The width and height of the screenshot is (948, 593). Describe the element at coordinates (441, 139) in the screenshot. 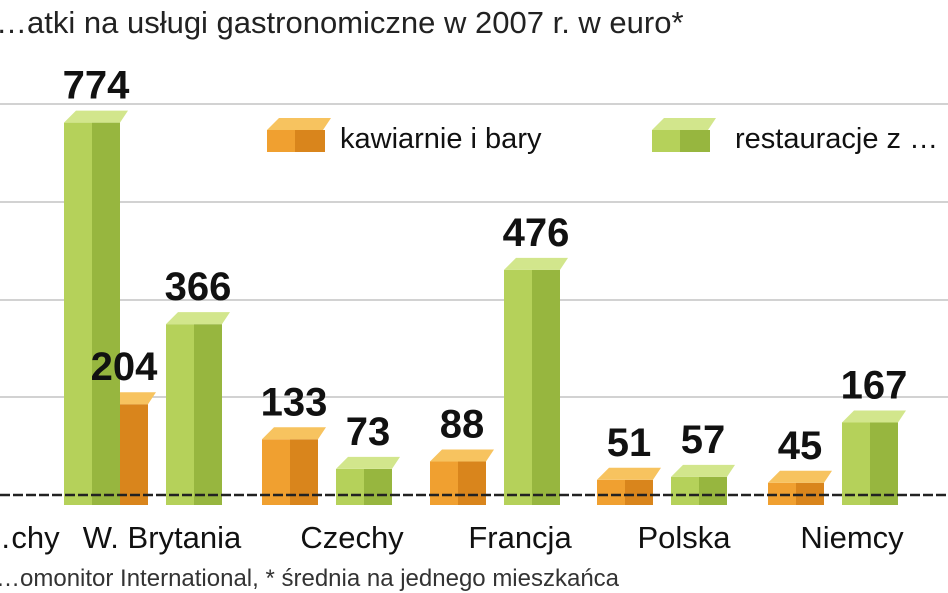

I see `legend-label: kawiarnie i bary` at that location.